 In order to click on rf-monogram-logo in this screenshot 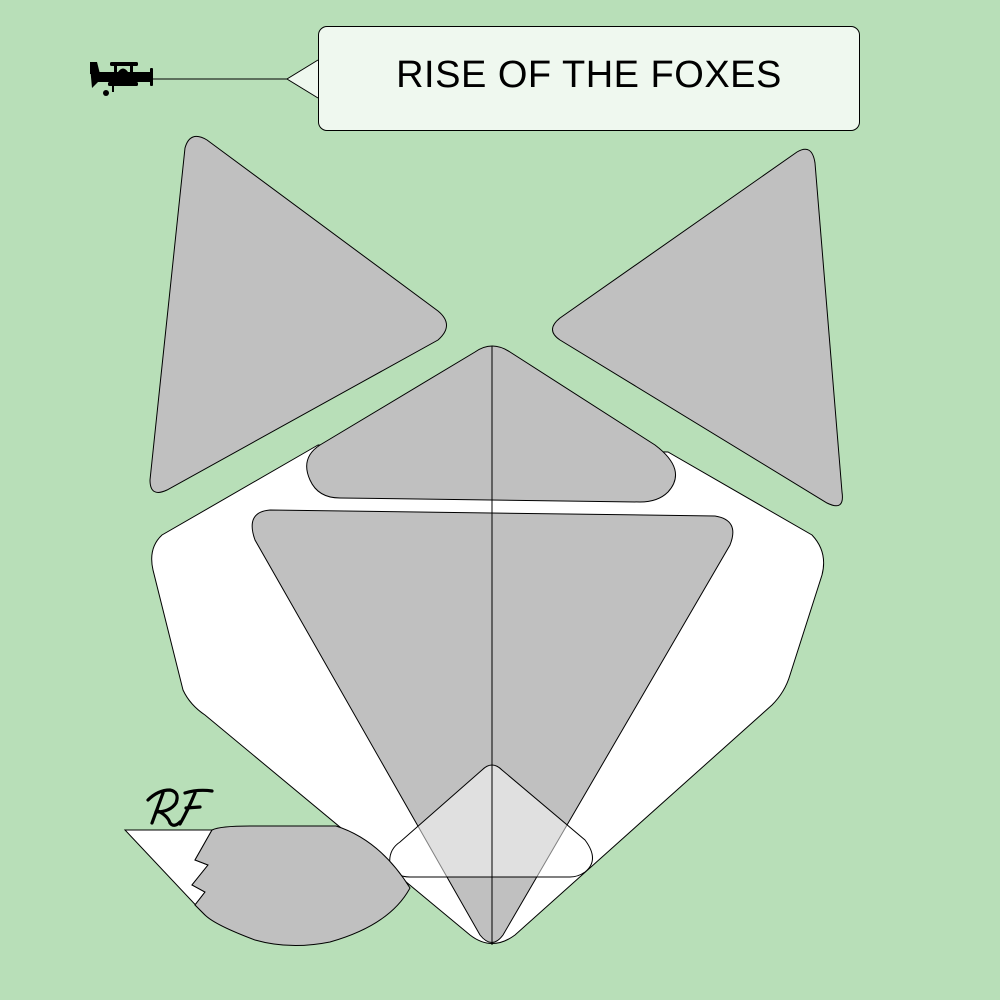, I will do `click(180, 807)`.